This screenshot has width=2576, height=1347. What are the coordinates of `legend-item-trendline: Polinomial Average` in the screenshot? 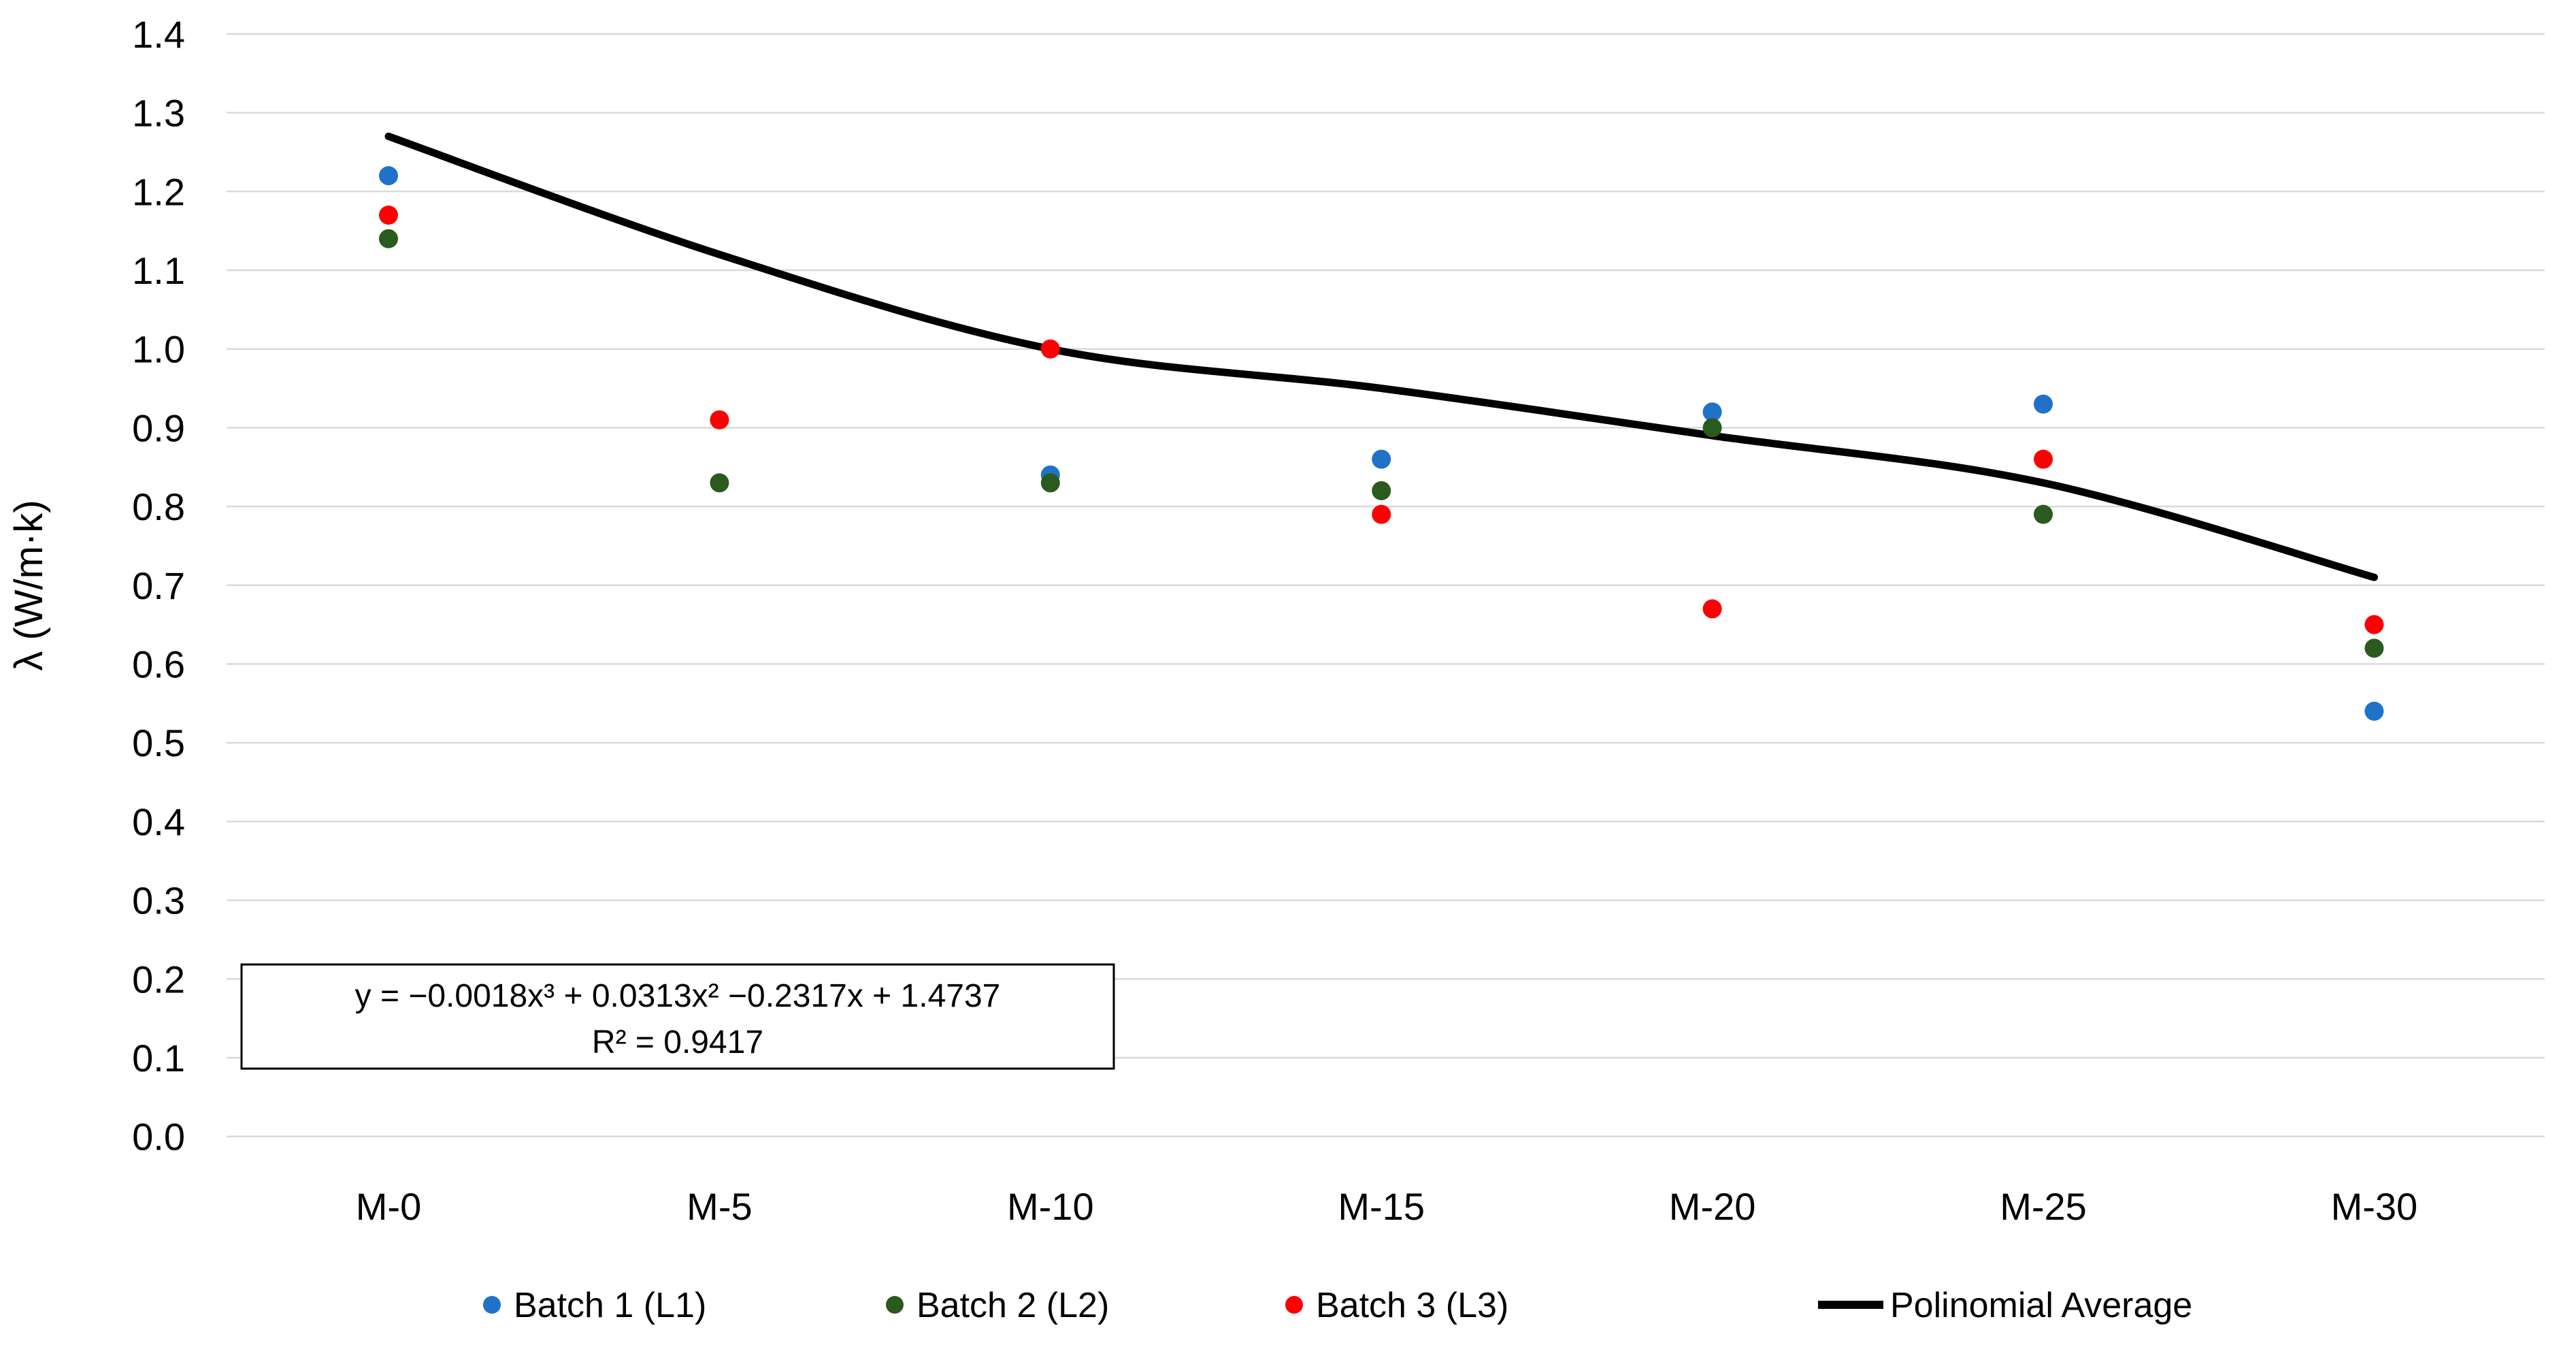 It's located at (2005, 1305).